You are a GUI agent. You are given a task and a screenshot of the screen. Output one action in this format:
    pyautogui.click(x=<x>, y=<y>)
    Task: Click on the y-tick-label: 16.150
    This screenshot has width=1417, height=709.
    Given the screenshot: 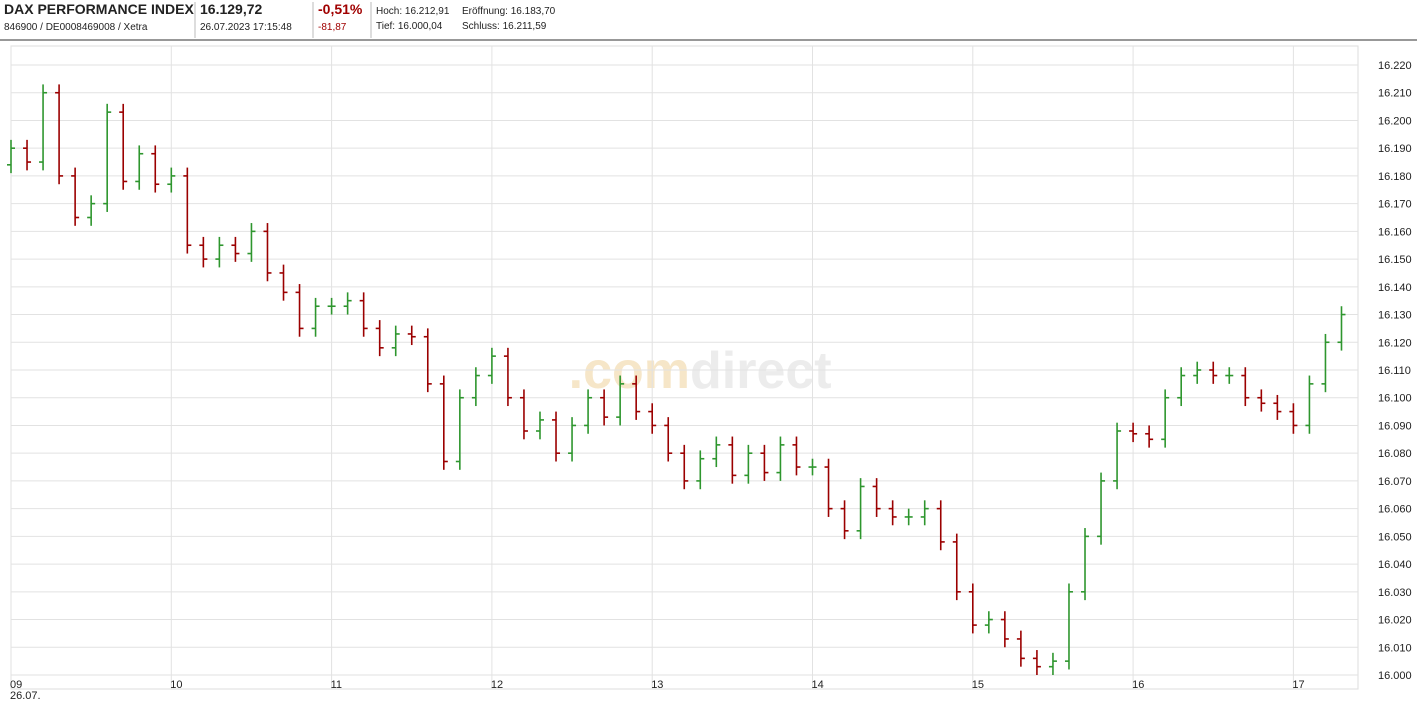 What is the action you would take?
    pyautogui.click(x=1395, y=260)
    